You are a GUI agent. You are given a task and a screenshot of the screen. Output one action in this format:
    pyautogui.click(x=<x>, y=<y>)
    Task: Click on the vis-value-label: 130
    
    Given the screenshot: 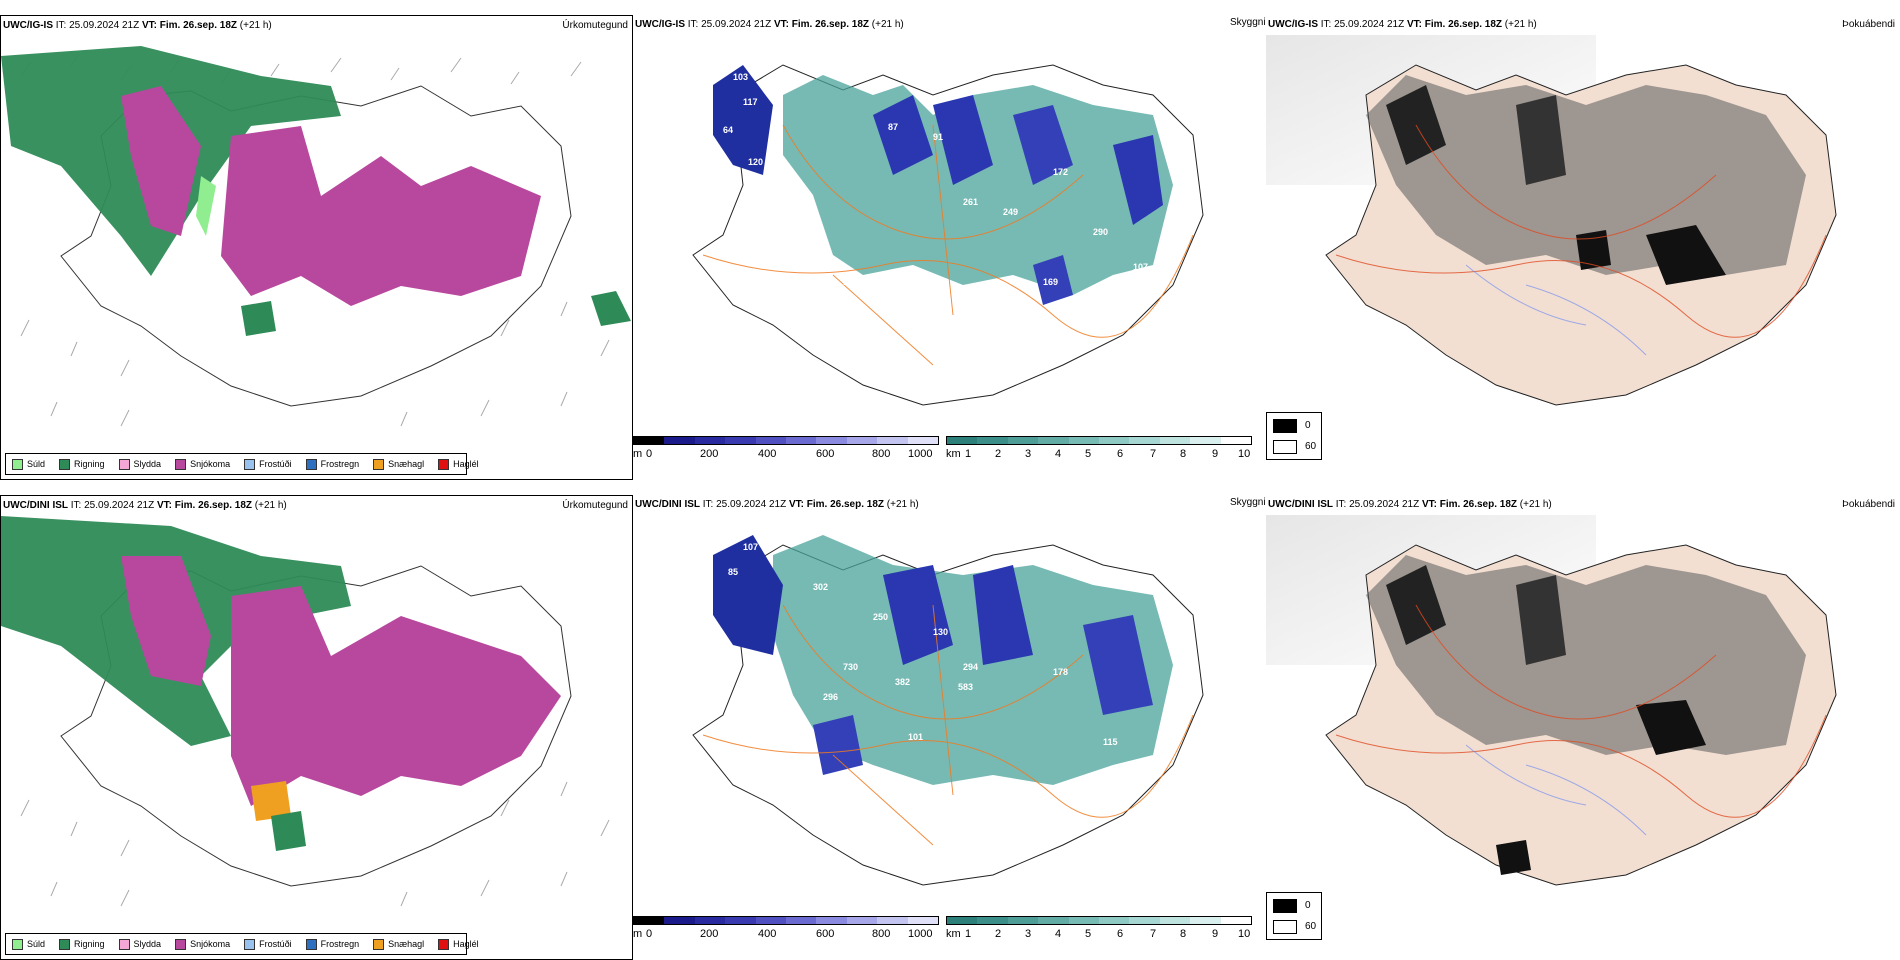 What is the action you would take?
    pyautogui.click(x=940, y=632)
    